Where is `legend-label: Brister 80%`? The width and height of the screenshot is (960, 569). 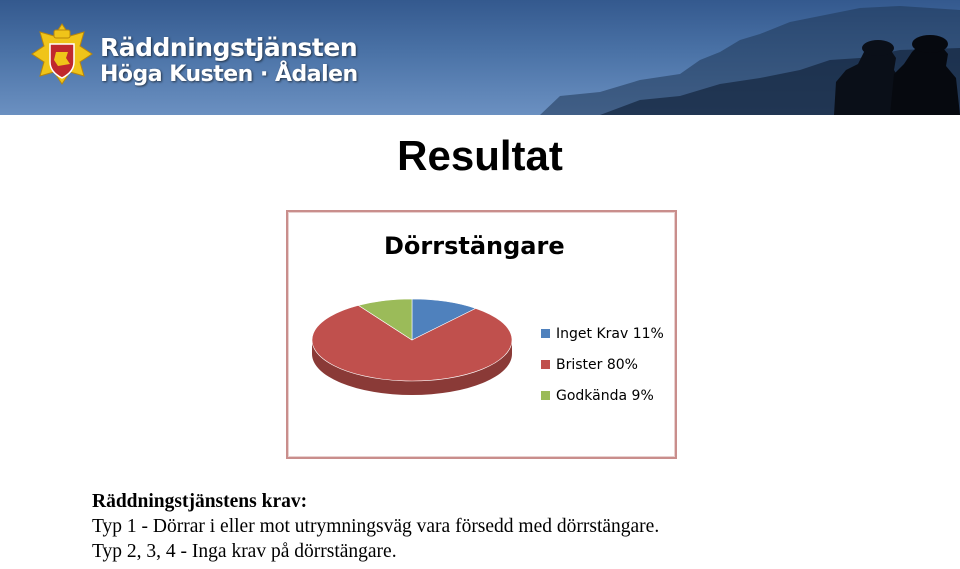 legend-label: Brister 80% is located at coordinates (597, 364).